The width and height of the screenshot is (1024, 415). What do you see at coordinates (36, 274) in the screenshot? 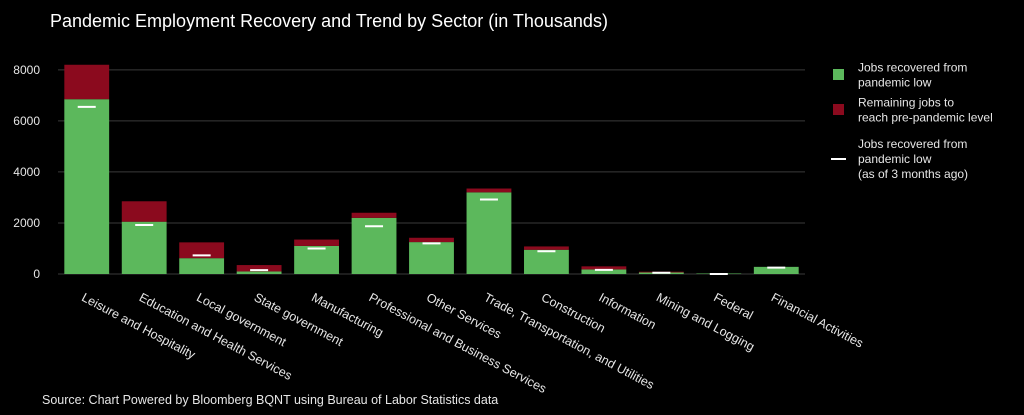
I see `y-tick-label: 0` at bounding box center [36, 274].